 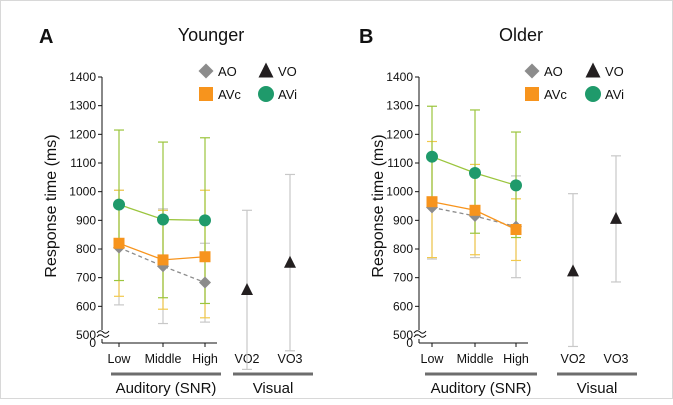 I want to click on data-point-ao, so click(x=205, y=282).